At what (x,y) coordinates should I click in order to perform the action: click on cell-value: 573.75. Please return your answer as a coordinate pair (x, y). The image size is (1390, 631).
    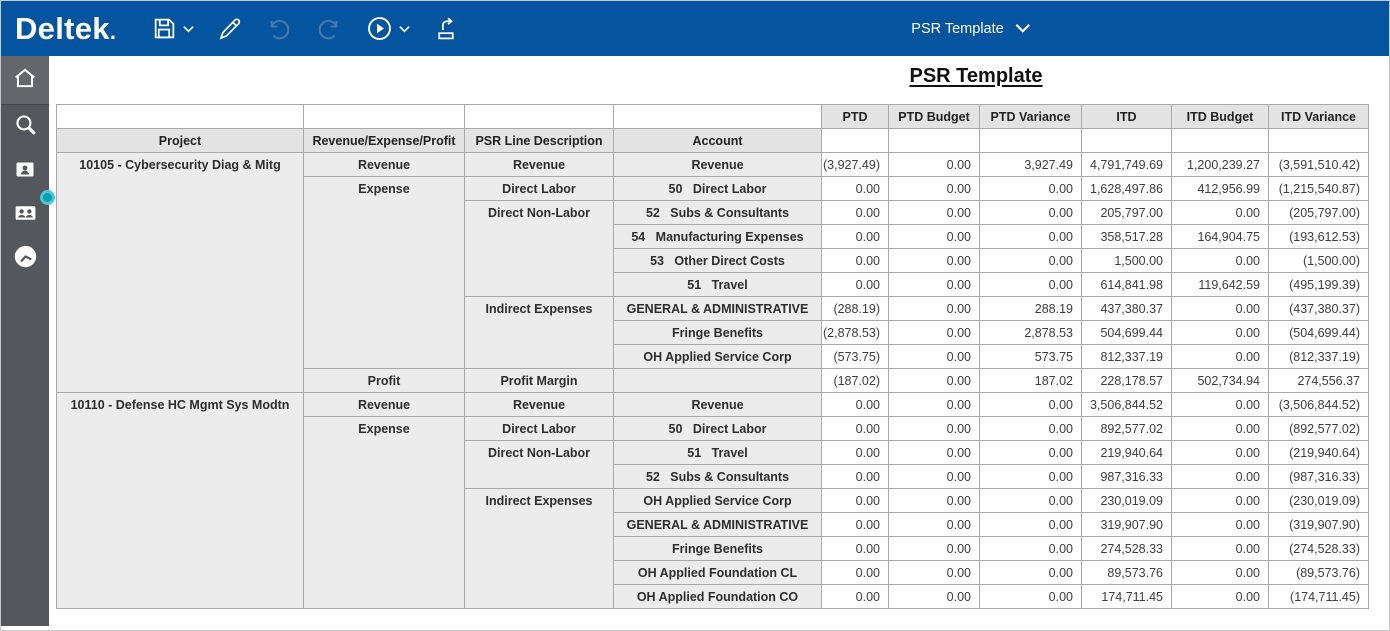
    Looking at the image, I should click on (1030, 356).